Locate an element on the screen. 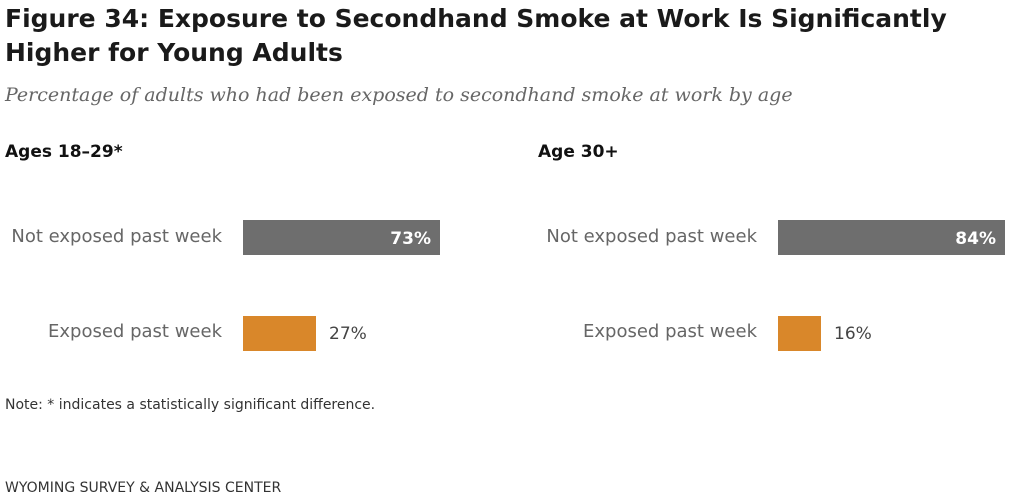  bar-value-not-exposed-older: 84% is located at coordinates (975, 239).